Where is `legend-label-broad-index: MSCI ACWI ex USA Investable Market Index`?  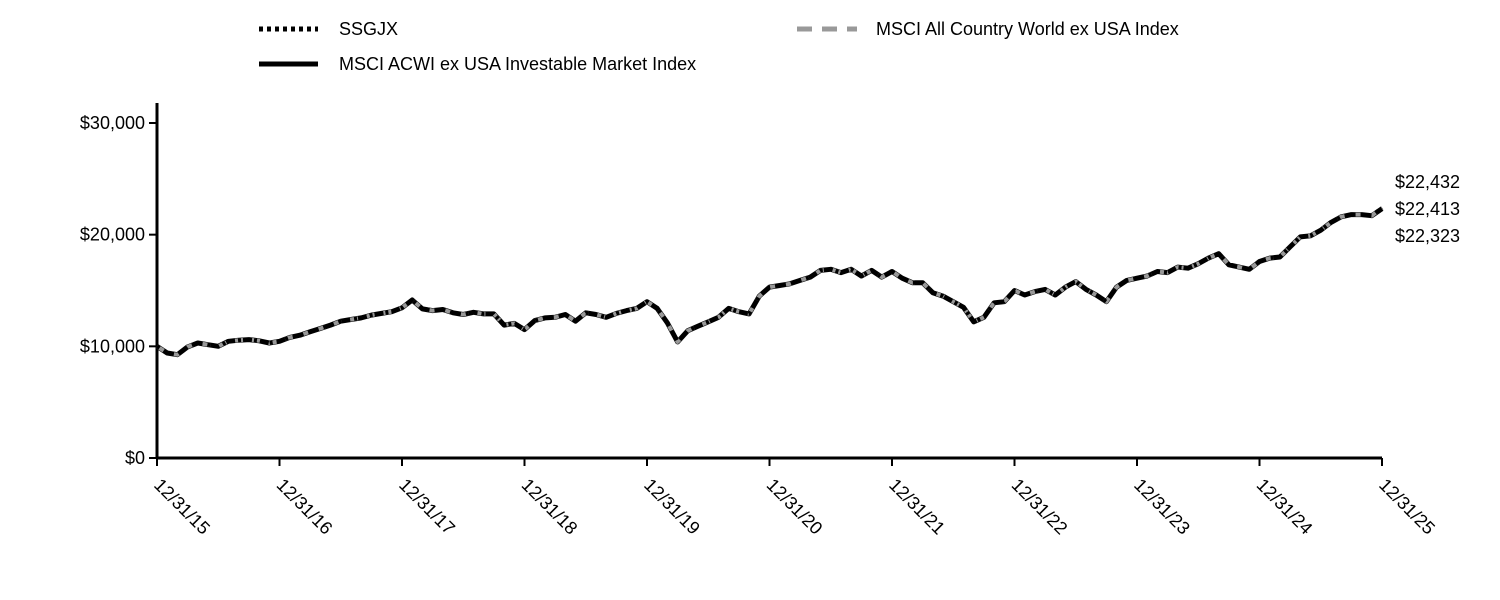
legend-label-broad-index: MSCI ACWI ex USA Investable Market Index is located at coordinates (517, 64).